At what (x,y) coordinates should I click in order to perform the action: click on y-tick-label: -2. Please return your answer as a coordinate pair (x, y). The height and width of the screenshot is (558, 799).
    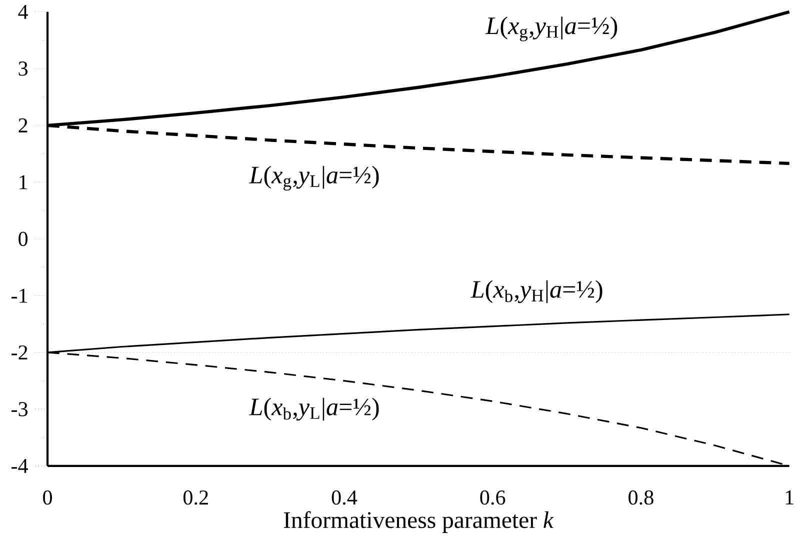
    Looking at the image, I should click on (20, 352).